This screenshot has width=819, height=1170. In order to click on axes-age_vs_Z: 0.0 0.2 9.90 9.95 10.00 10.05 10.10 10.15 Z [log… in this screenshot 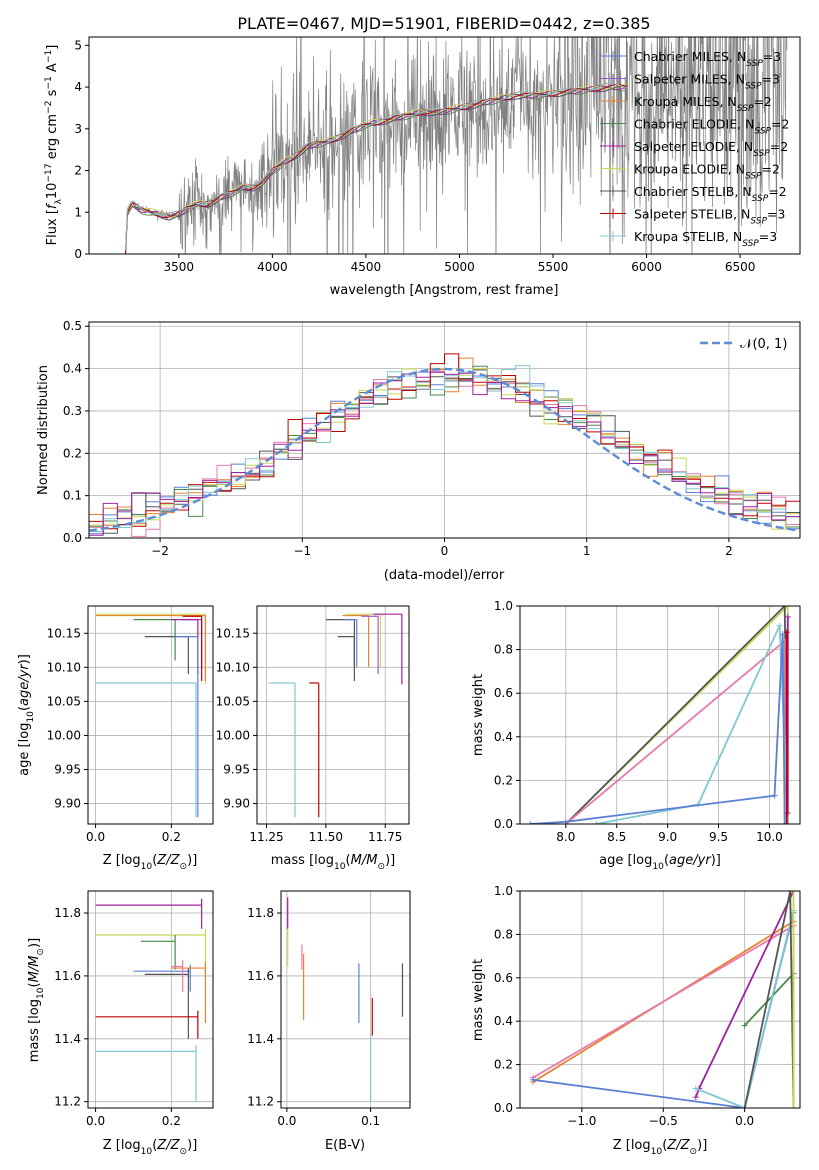, I will do `click(115, 738)`.